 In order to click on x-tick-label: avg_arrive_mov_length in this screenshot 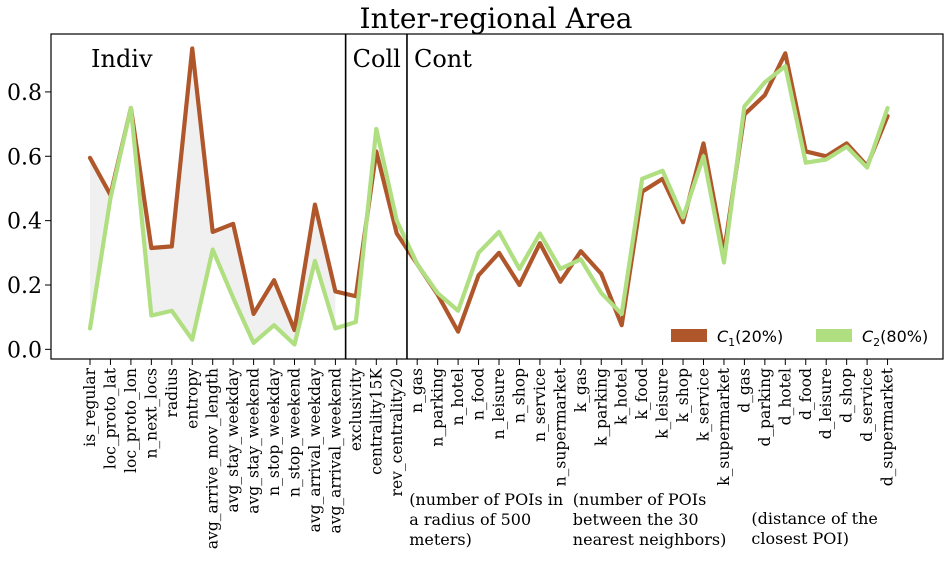, I will do `click(213, 458)`.